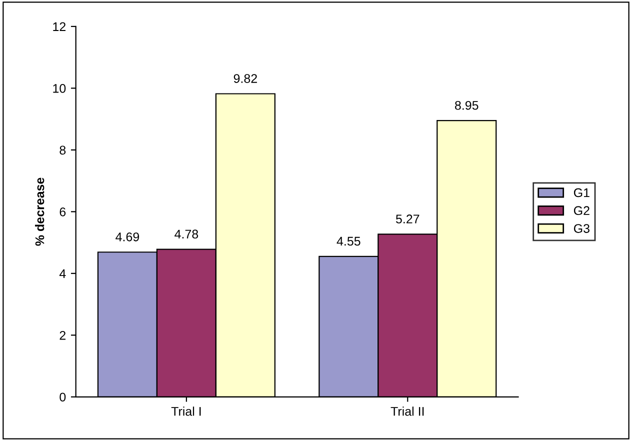  Describe the element at coordinates (245, 78) in the screenshot. I see `data-label: 9.82` at that location.